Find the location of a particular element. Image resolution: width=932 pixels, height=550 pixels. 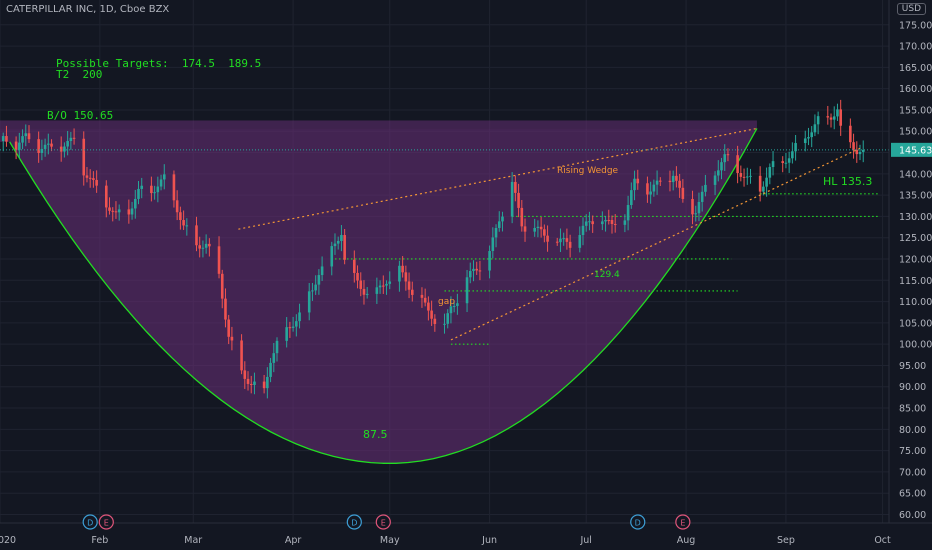

breakout-label: B/O 150.65 is located at coordinates (80, 115).